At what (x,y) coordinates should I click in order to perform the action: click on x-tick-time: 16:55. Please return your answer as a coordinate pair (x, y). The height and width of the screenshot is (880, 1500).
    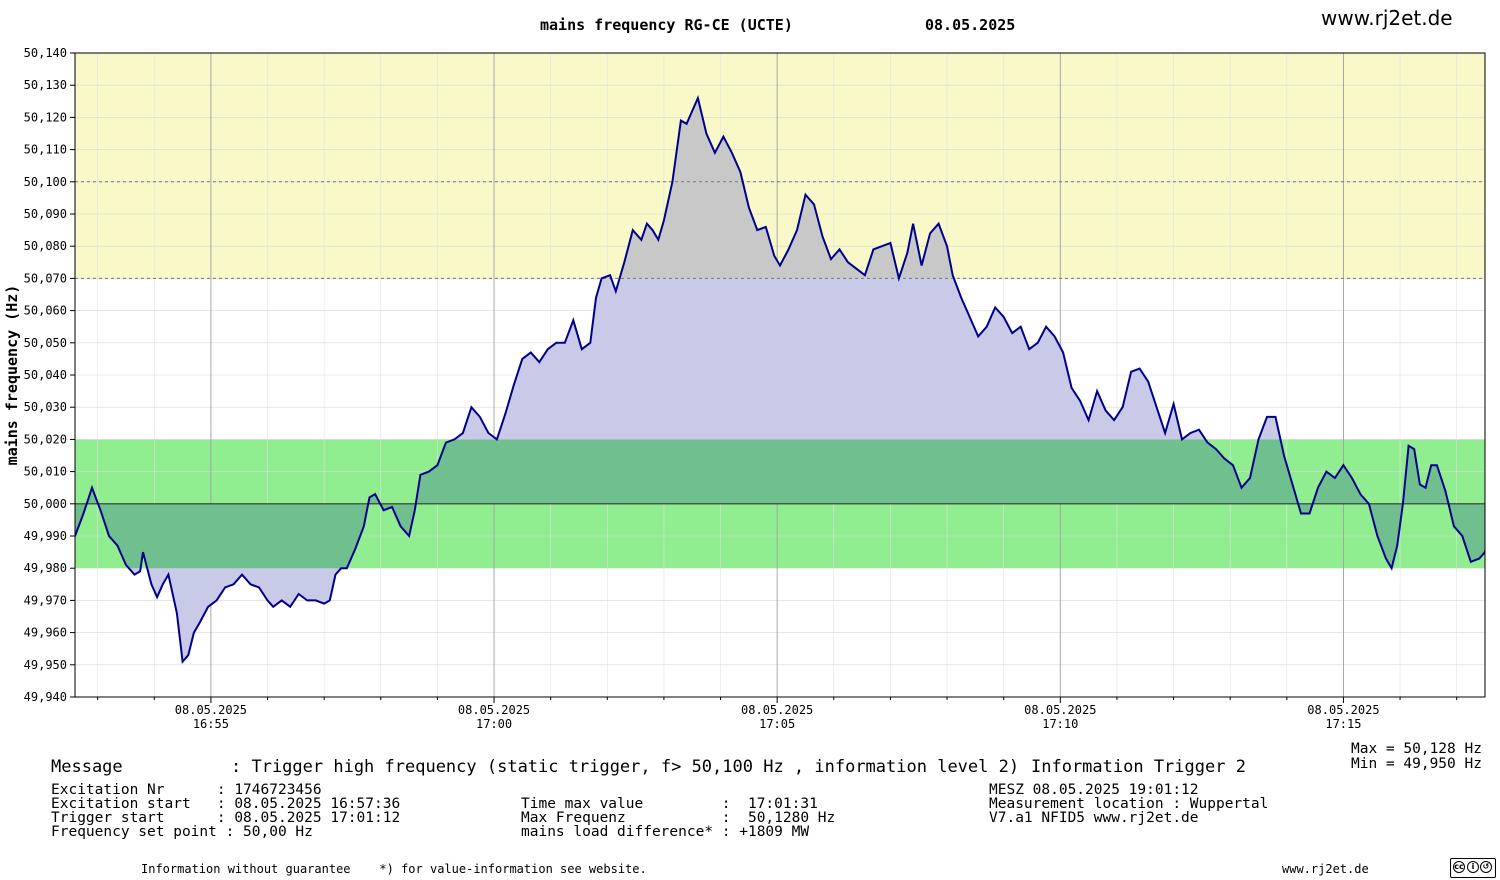
    Looking at the image, I should click on (211, 724).